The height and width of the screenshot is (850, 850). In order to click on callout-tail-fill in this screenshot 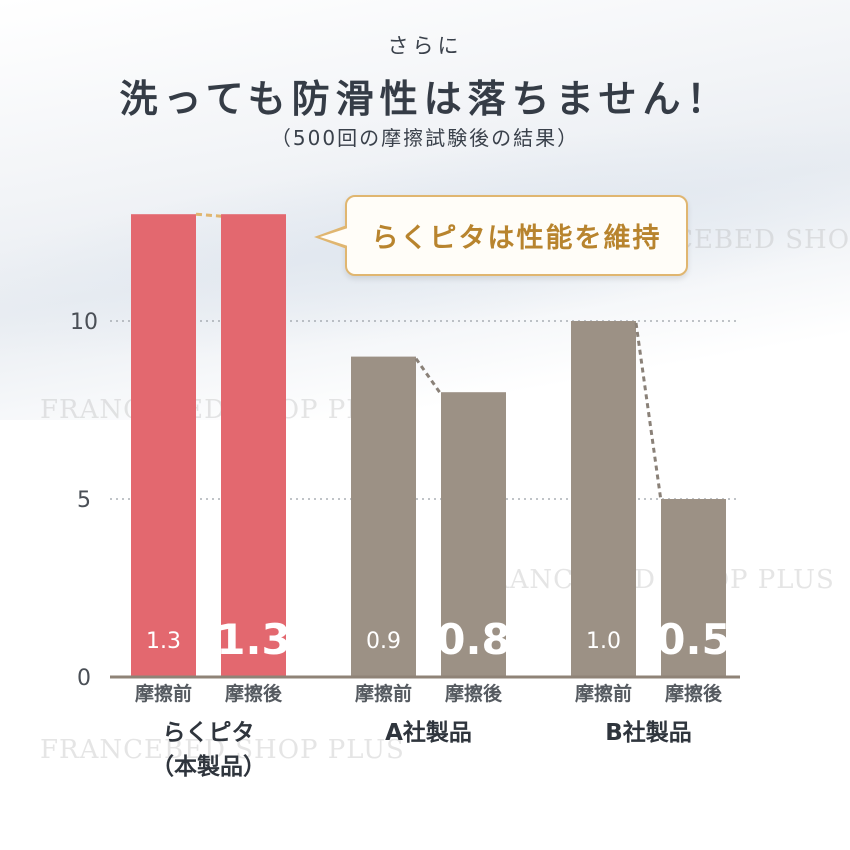, I will do `click(334, 237)`.